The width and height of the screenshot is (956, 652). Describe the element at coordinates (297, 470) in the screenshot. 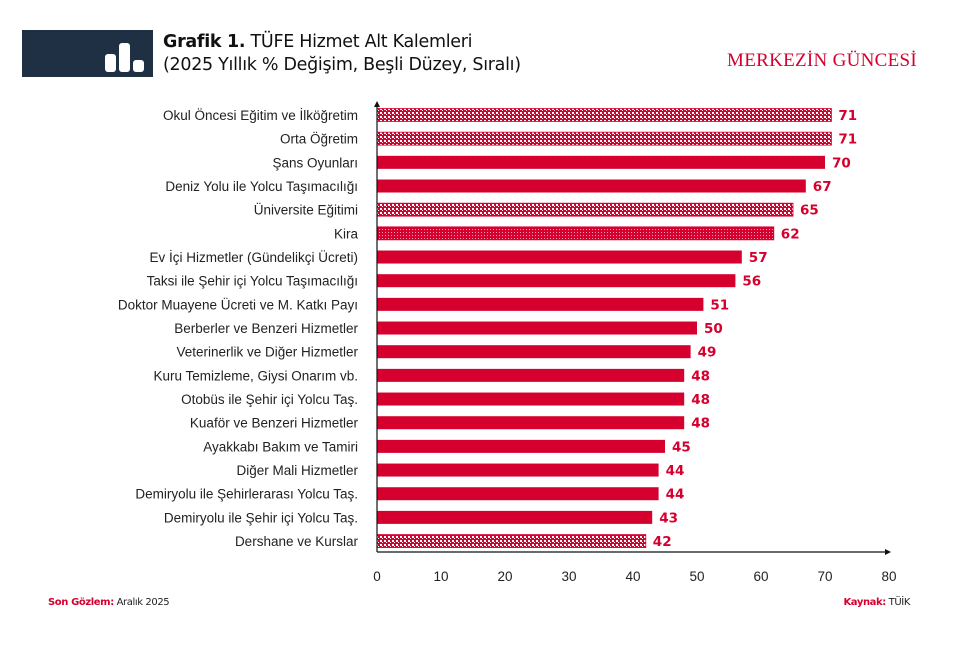

I see `category-label: Diğer Mali Hizmetler` at that location.